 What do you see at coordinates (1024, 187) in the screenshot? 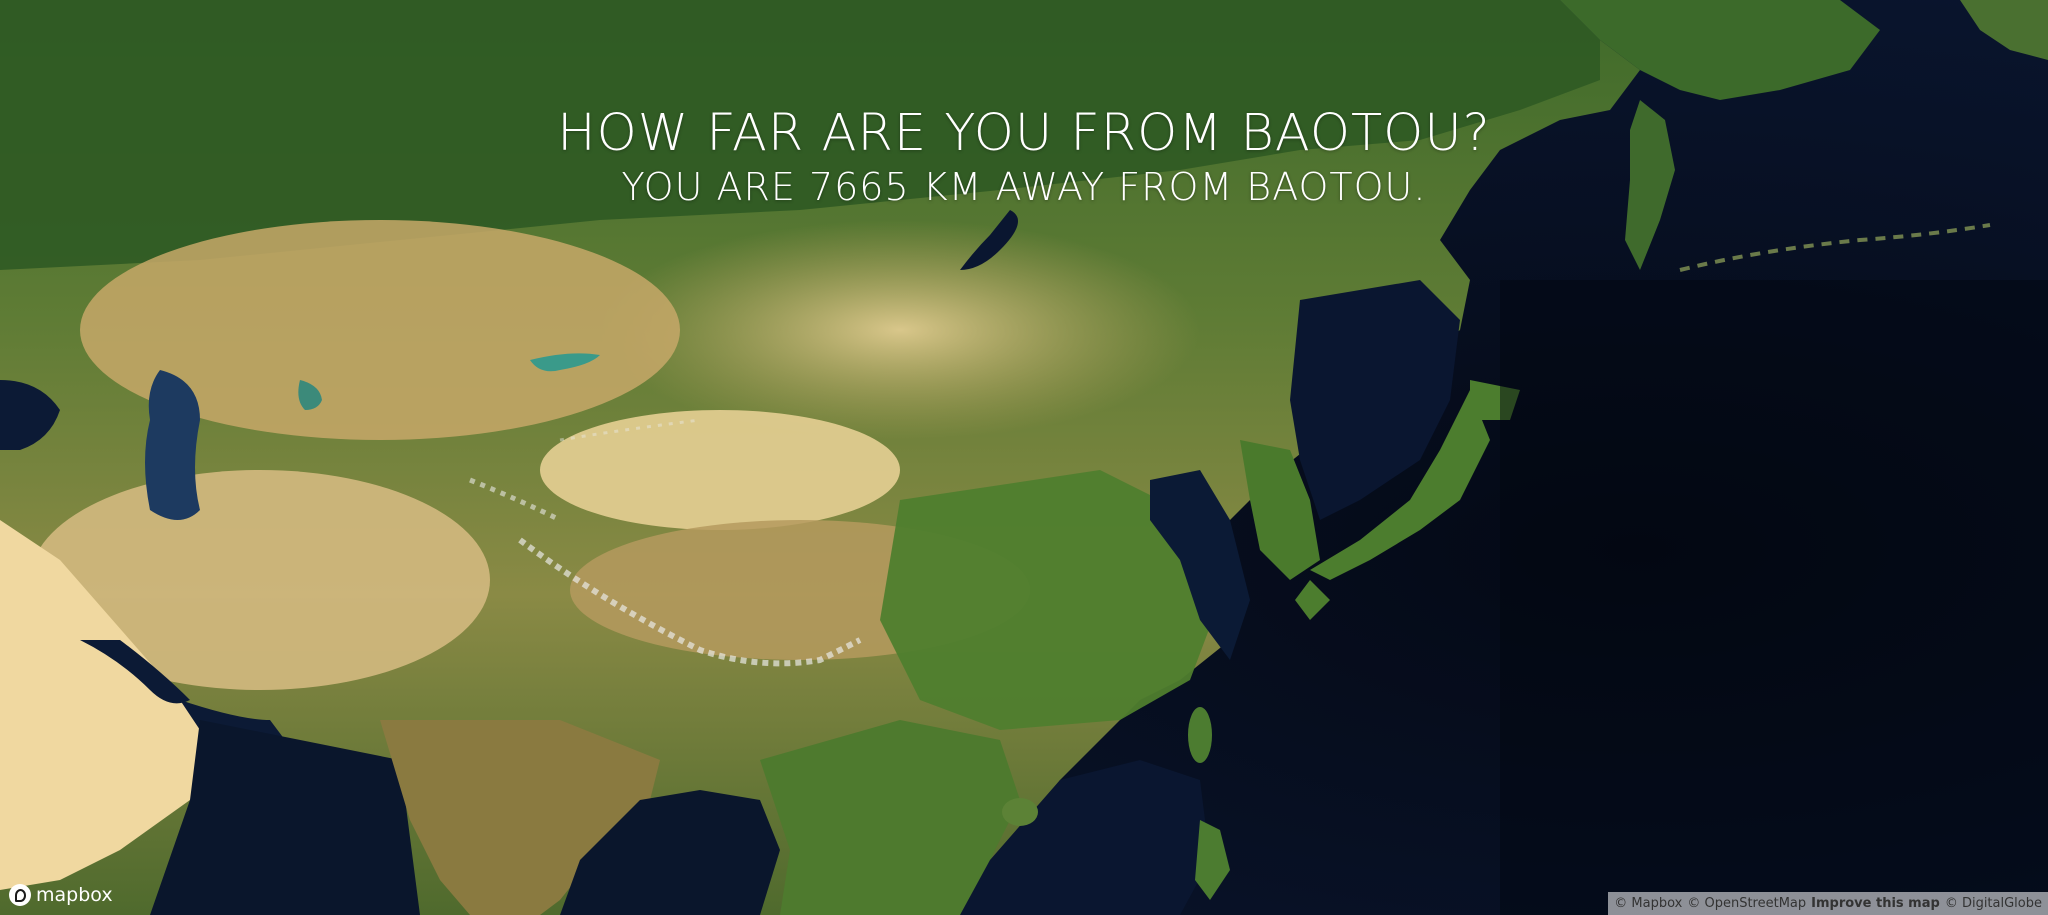
I see `distance-result: YOU ARE 7665 KM AWAY FROM BAOTOU.` at bounding box center [1024, 187].